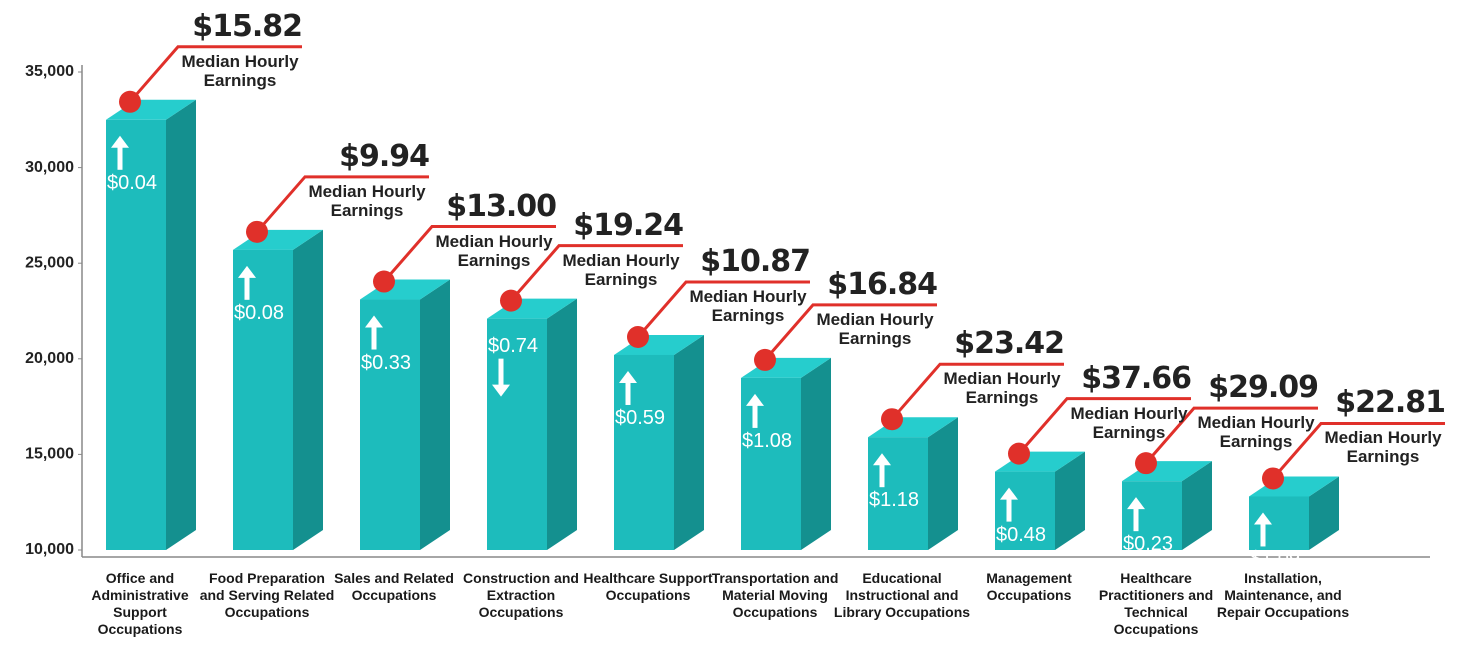  I want to click on x-tick-label: Management Occupations, so click(1029, 586).